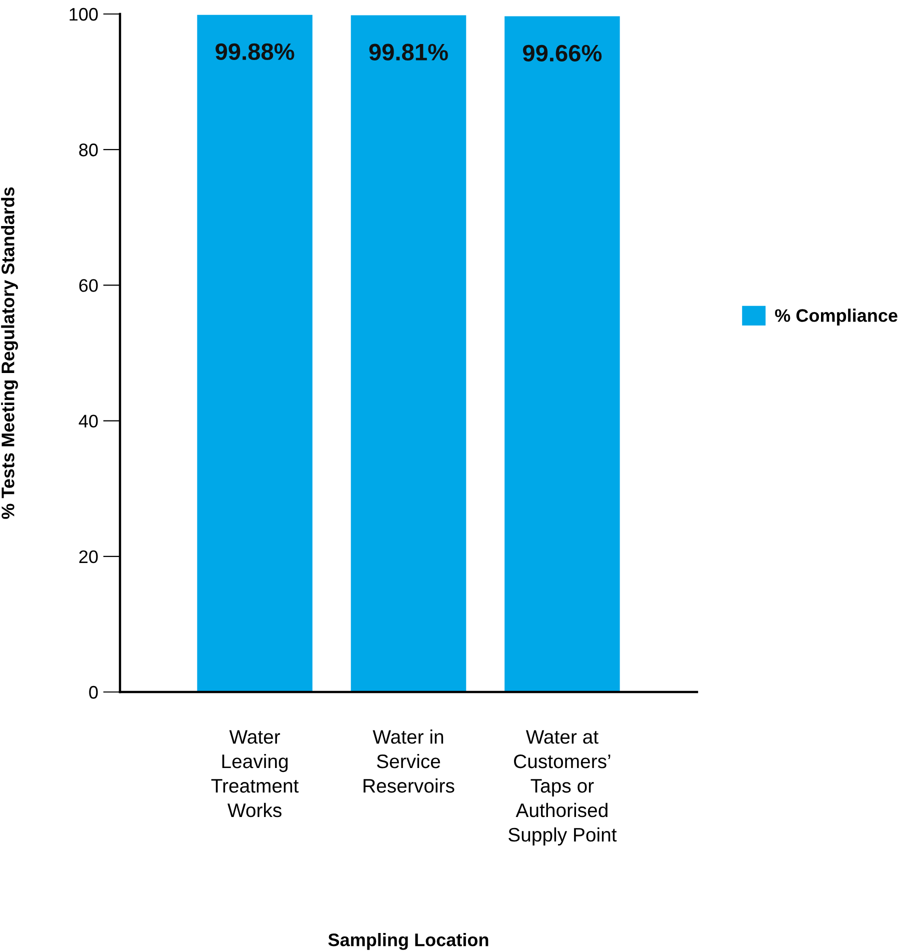 This screenshot has height=951, width=916. What do you see at coordinates (562, 788) in the screenshot?
I see `x-tick-label: Water at Customers’ Taps or Authorised Supply Point` at bounding box center [562, 788].